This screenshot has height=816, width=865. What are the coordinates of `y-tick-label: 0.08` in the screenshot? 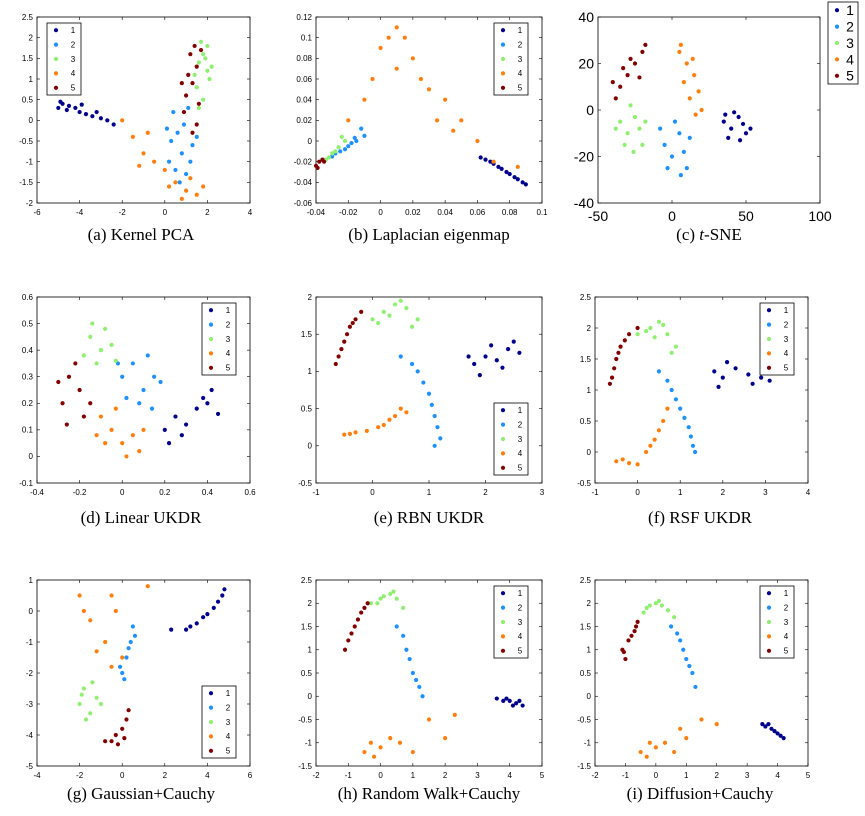 It's located at (304, 58).